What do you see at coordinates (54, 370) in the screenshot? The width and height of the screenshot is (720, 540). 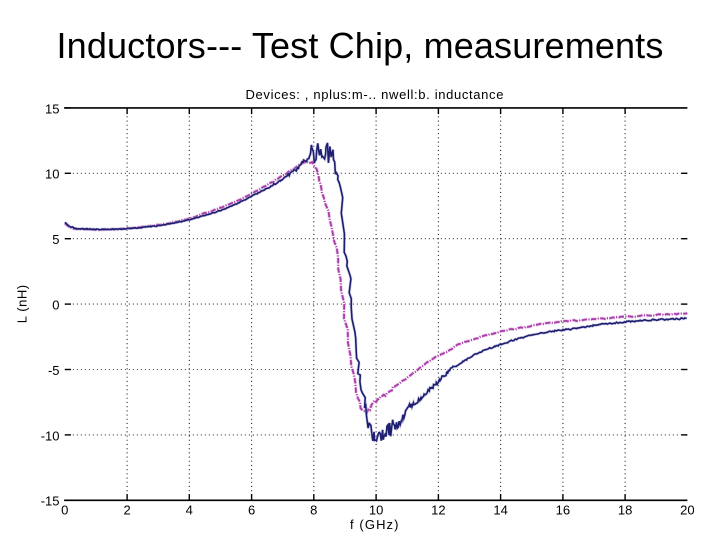 I see `svg-text: -5` at bounding box center [54, 370].